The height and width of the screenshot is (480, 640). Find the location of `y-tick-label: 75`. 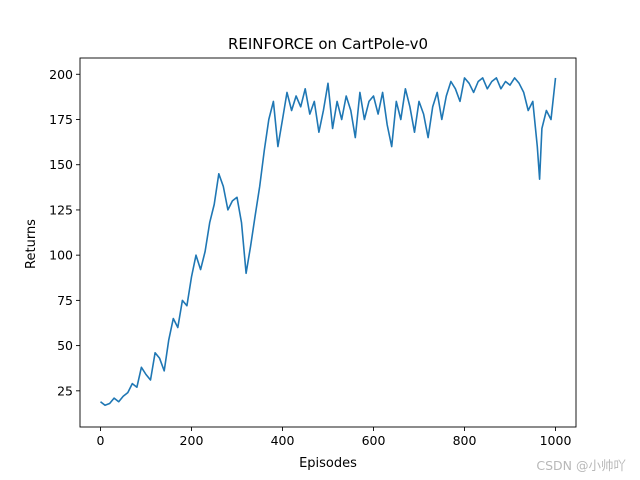

y-tick-label: 75 is located at coordinates (65, 300).